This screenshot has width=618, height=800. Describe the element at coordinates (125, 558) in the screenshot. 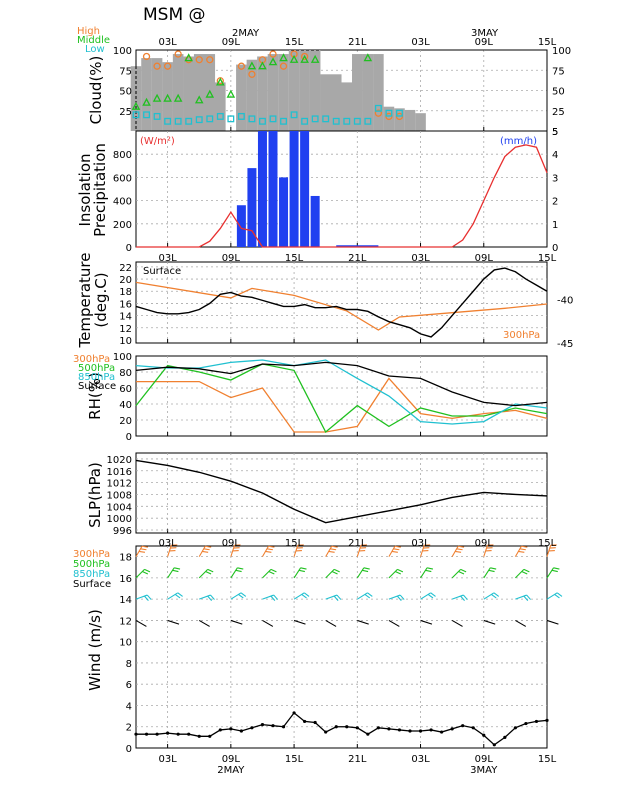

I see `wind-ytick: 18` at that location.